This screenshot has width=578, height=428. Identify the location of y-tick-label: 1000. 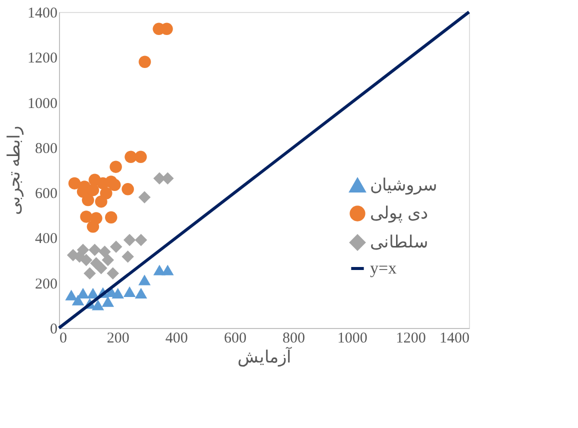
(43, 104).